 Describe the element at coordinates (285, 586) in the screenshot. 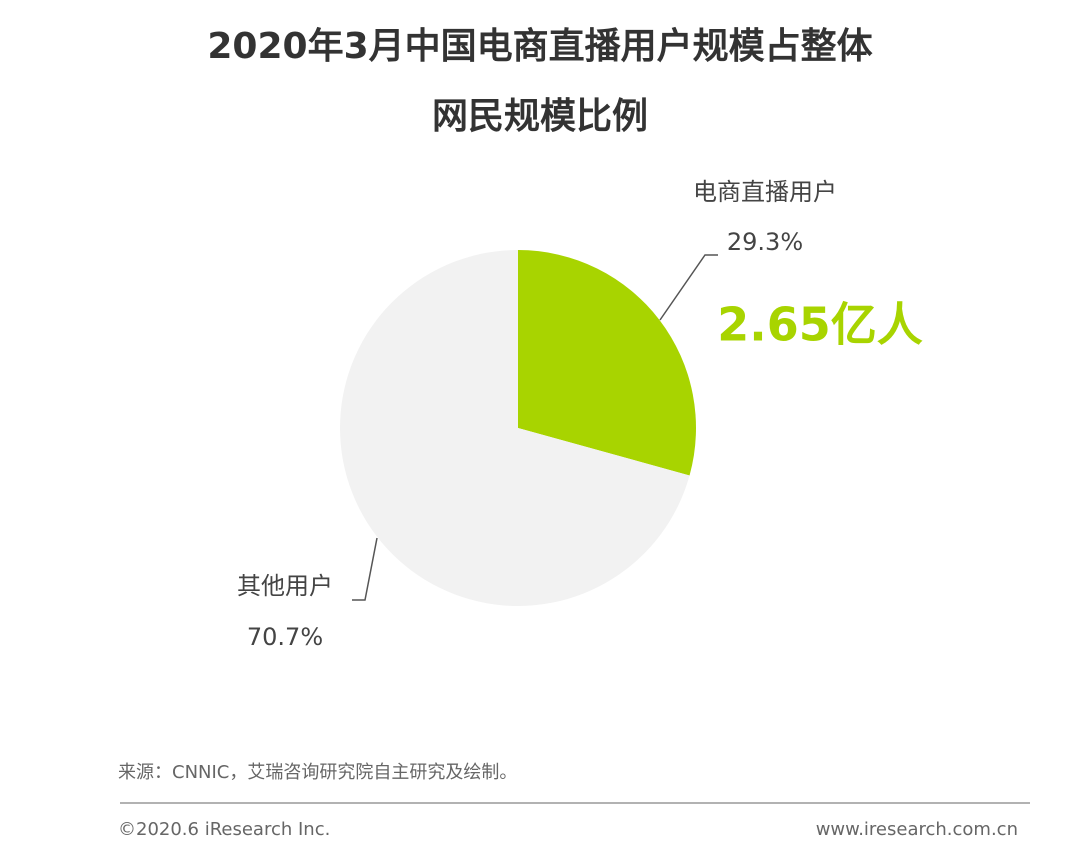

I see `slice-label: 其他用户` at that location.